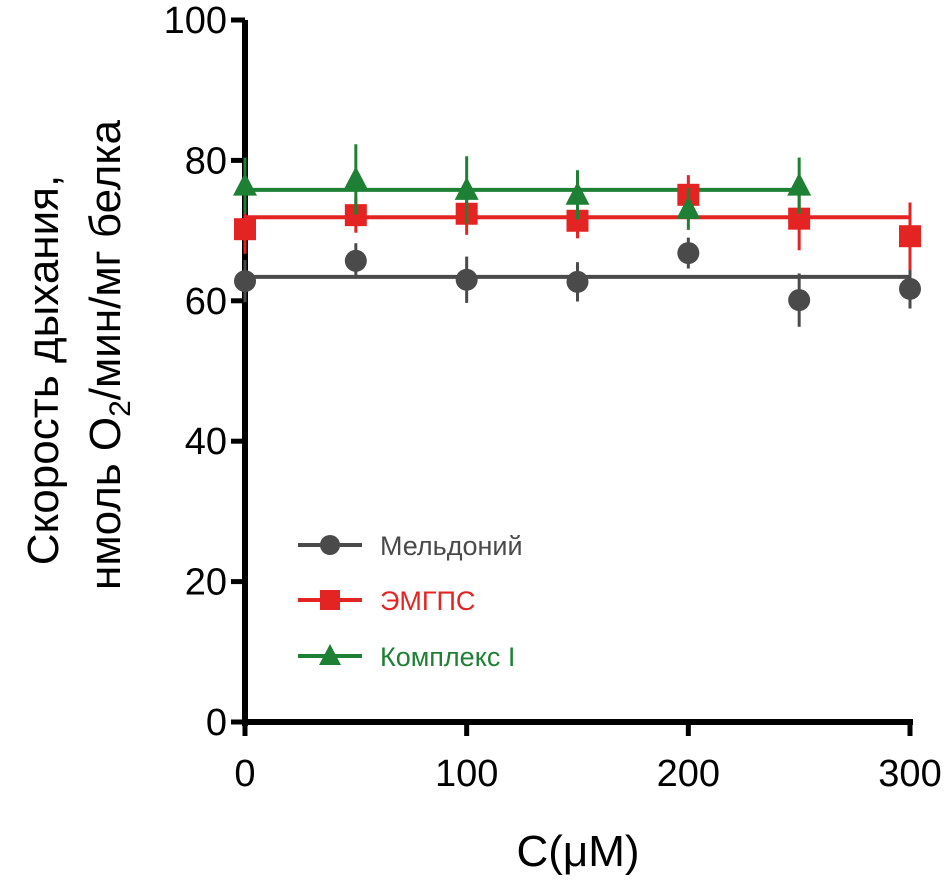 This screenshot has height=880, width=945. Describe the element at coordinates (451, 546) in the screenshot. I see `legend-label: Мельдоний` at that location.